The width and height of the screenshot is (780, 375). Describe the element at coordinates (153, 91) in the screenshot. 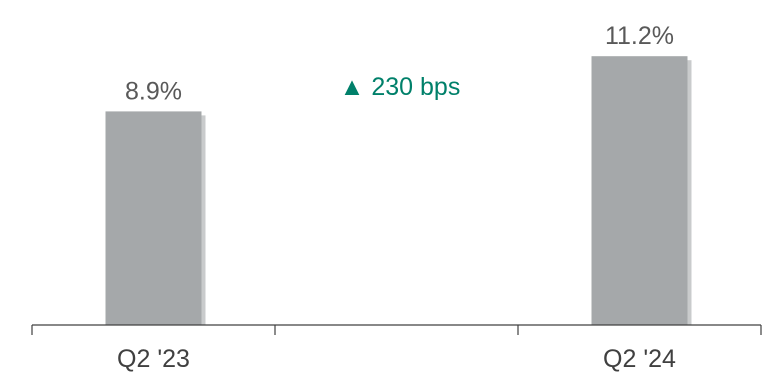

I see `data-label-0: 8.9%` at that location.